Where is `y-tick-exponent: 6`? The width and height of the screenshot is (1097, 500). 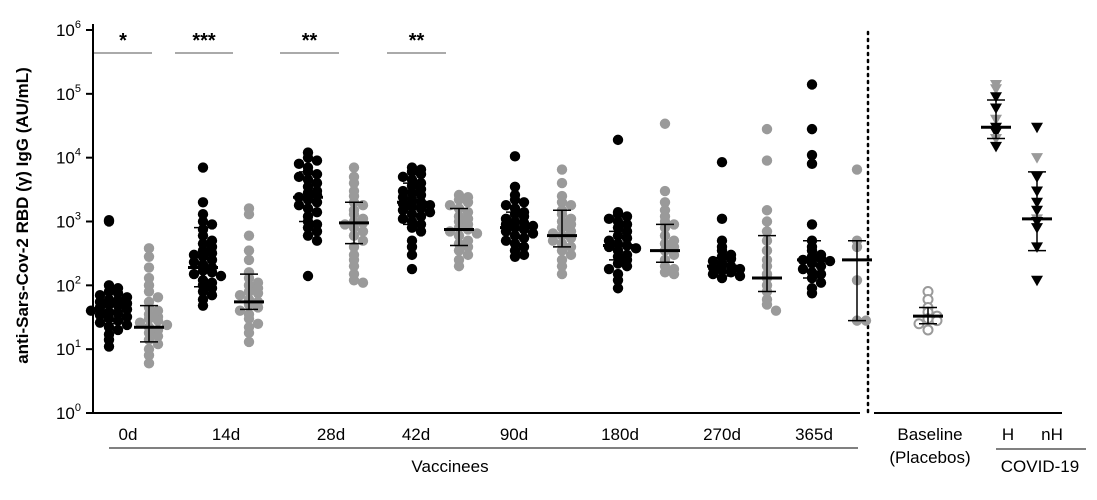
y-tick-exponent: 6 is located at coordinates (78, 25).